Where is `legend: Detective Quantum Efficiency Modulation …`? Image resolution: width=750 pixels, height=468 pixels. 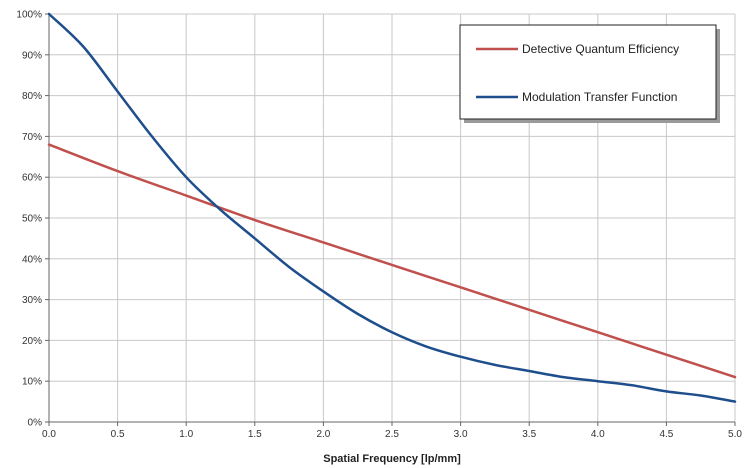 legend: Detective Quantum Efficiency Modulation … is located at coordinates (589, 73).